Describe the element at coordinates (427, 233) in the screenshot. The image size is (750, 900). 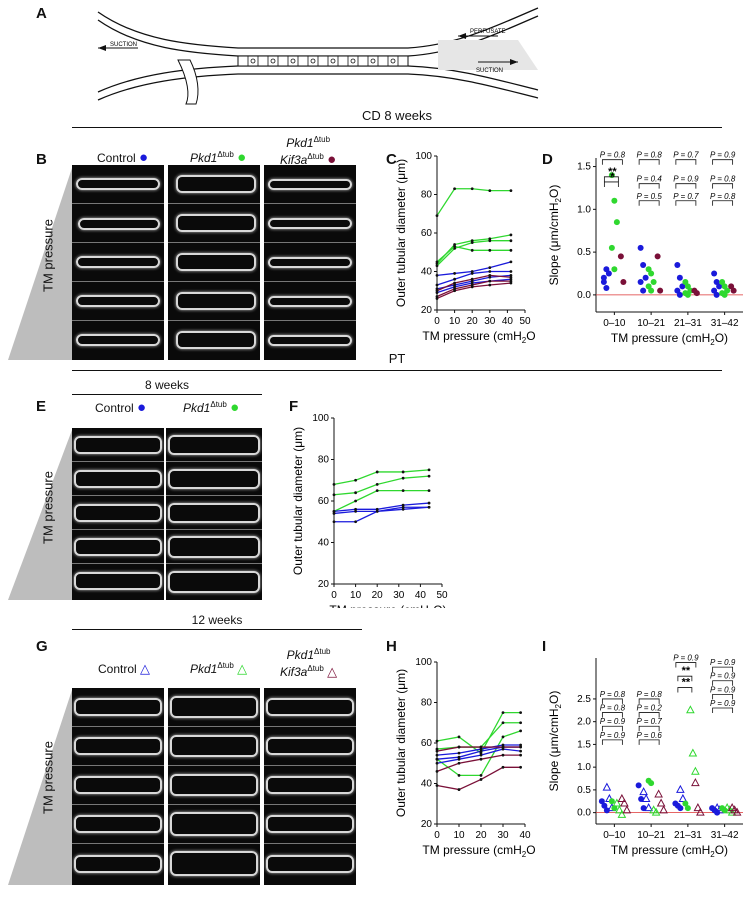
I see `y-tick-label: 60` at that location.